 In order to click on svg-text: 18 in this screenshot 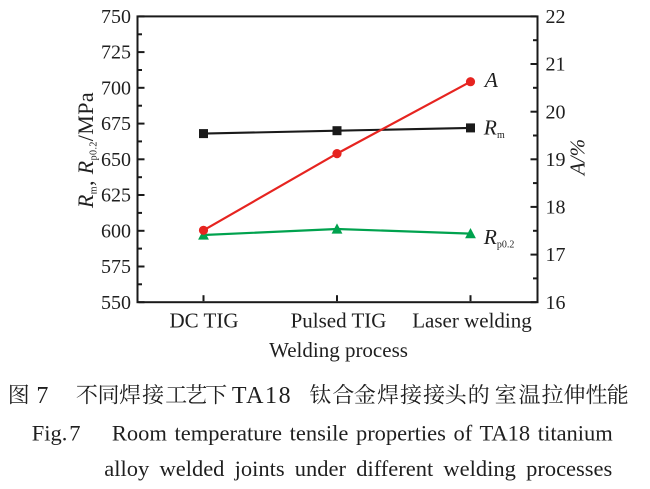, I will do `click(556, 208)`.